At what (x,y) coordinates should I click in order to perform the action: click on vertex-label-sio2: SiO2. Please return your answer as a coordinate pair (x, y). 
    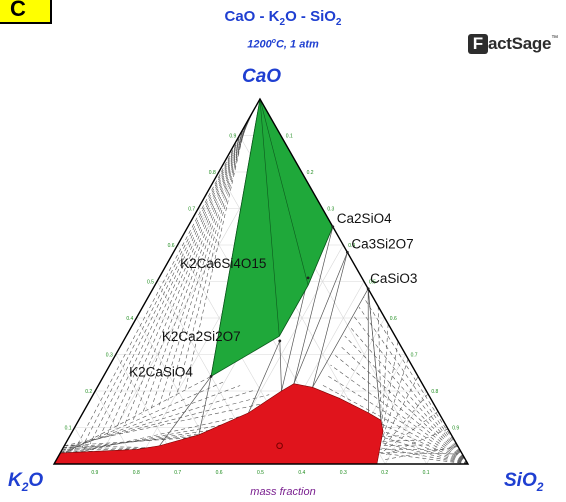
    Looking at the image, I should click on (524, 482).